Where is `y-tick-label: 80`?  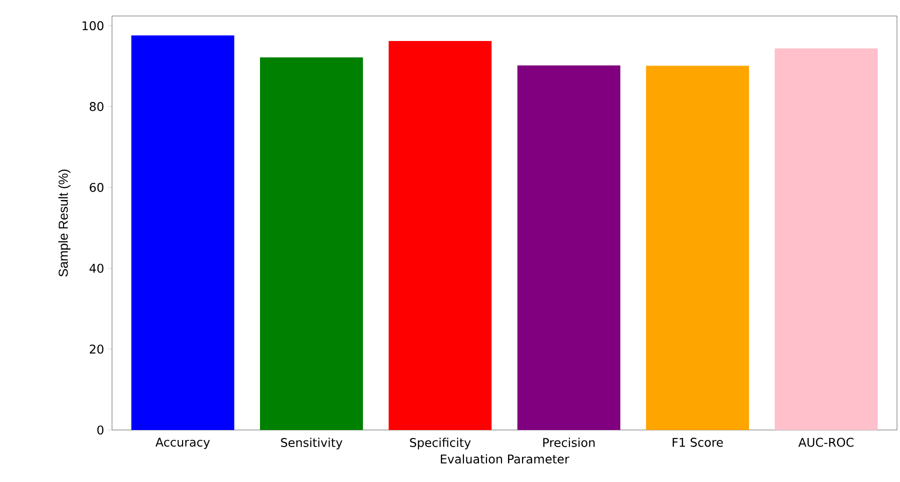
y-tick-label: 80 is located at coordinates (97, 107).